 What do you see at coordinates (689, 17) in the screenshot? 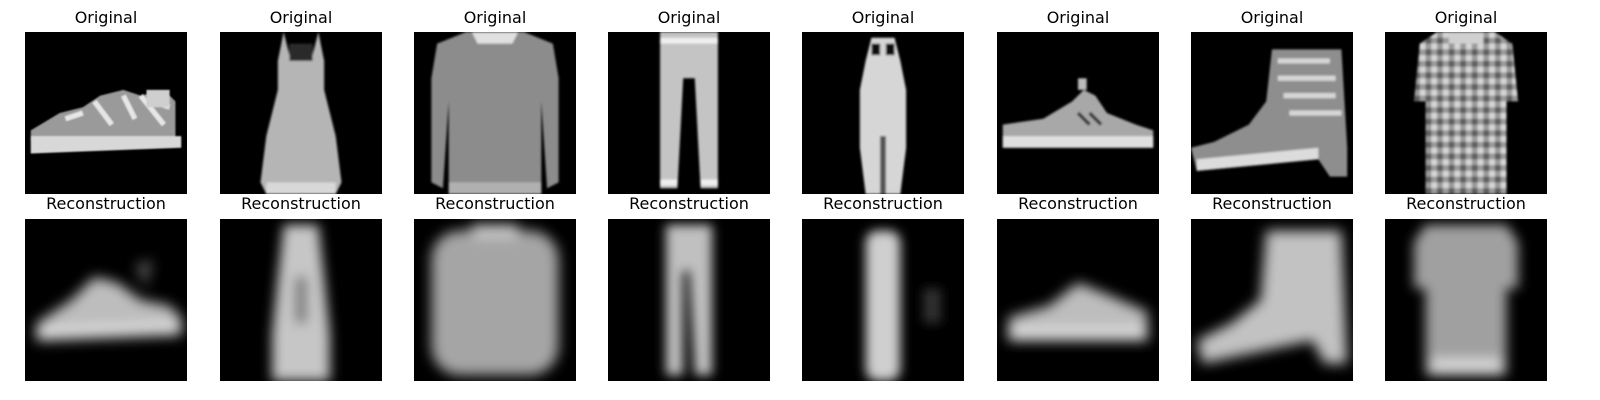
I see `original-title-4: Original` at bounding box center [689, 17].